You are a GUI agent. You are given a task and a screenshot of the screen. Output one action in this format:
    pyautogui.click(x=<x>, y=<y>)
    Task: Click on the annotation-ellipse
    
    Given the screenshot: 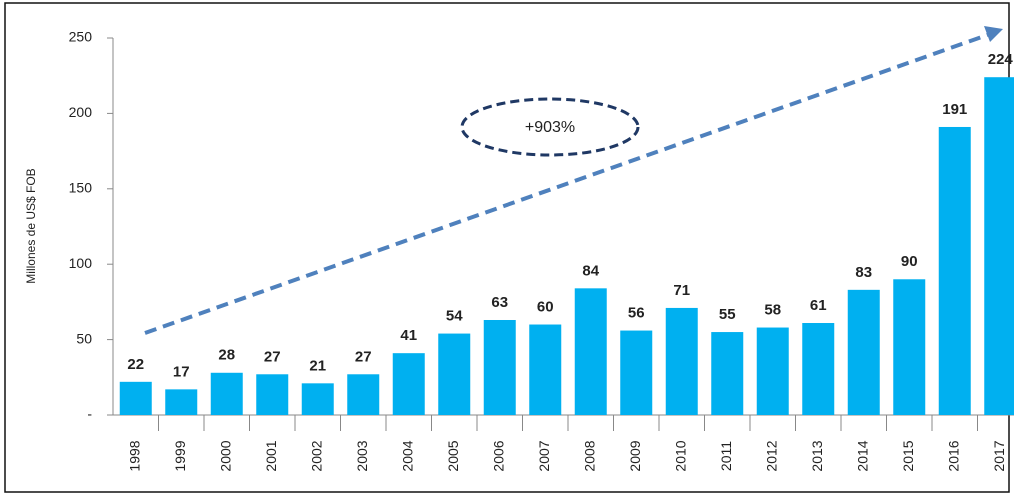 What is the action you would take?
    pyautogui.click(x=550, y=127)
    